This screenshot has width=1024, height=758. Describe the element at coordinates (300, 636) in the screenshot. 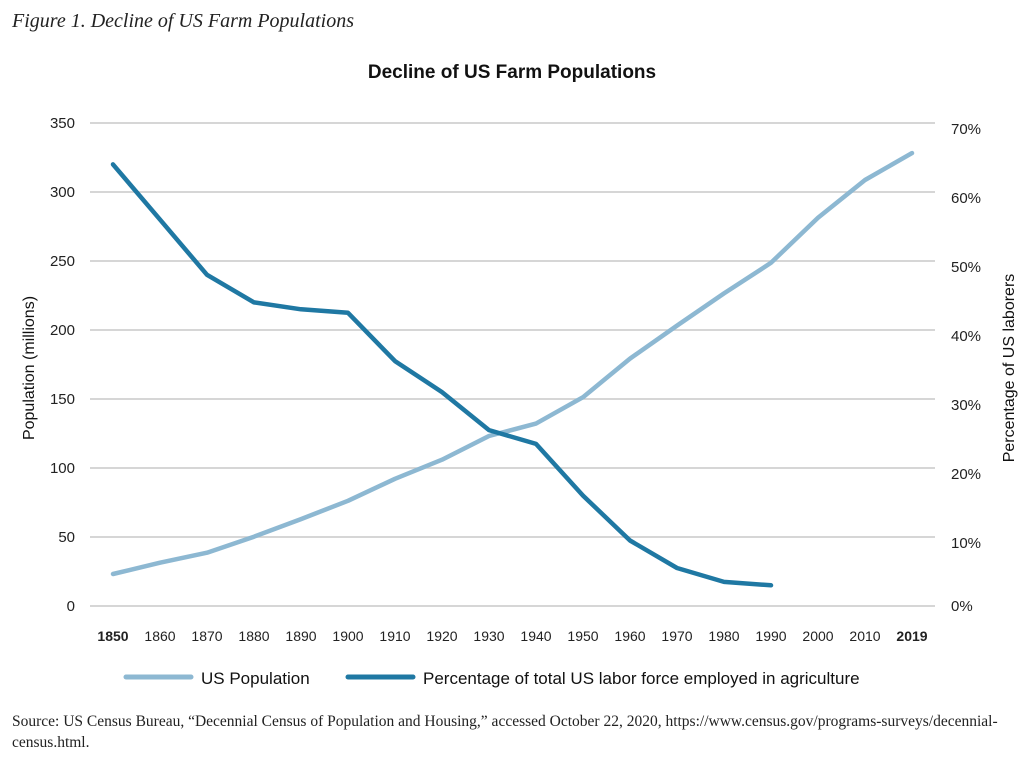

I see `x-tick-label: 1890` at that location.